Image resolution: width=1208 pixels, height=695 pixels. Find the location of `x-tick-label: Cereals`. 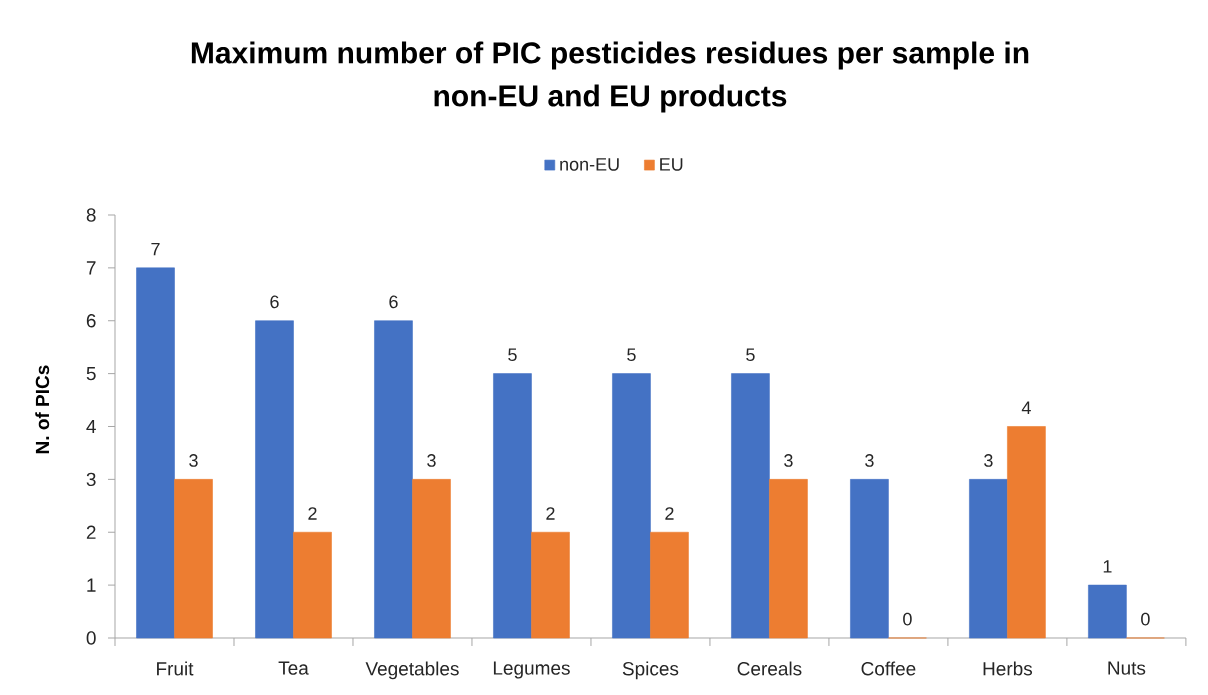

x-tick-label: Cereals is located at coordinates (769, 668).